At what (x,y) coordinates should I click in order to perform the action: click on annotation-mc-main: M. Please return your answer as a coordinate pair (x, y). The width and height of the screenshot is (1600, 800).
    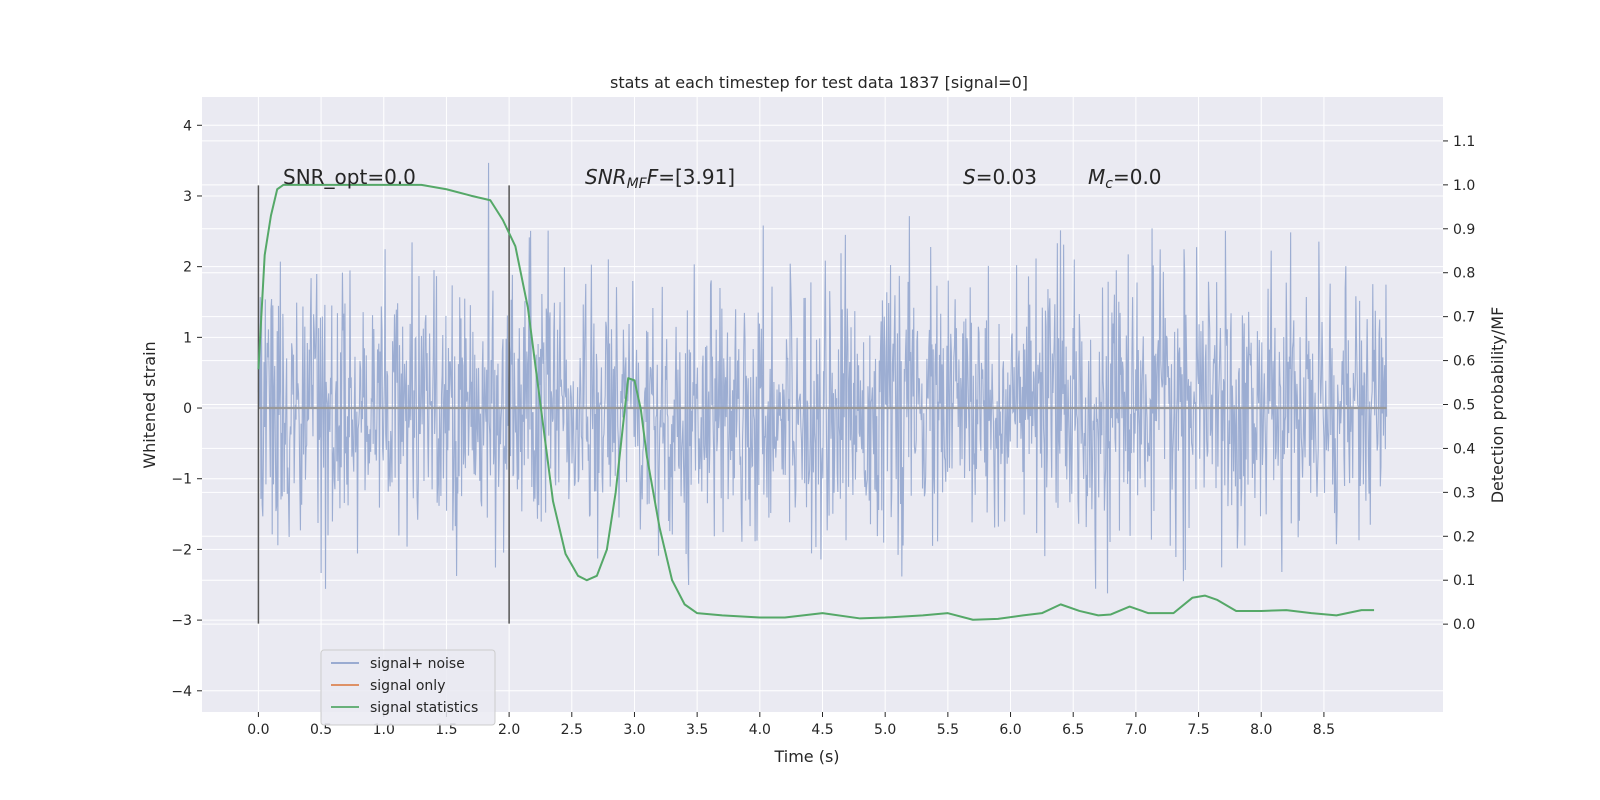
    Looking at the image, I should click on (1096, 177).